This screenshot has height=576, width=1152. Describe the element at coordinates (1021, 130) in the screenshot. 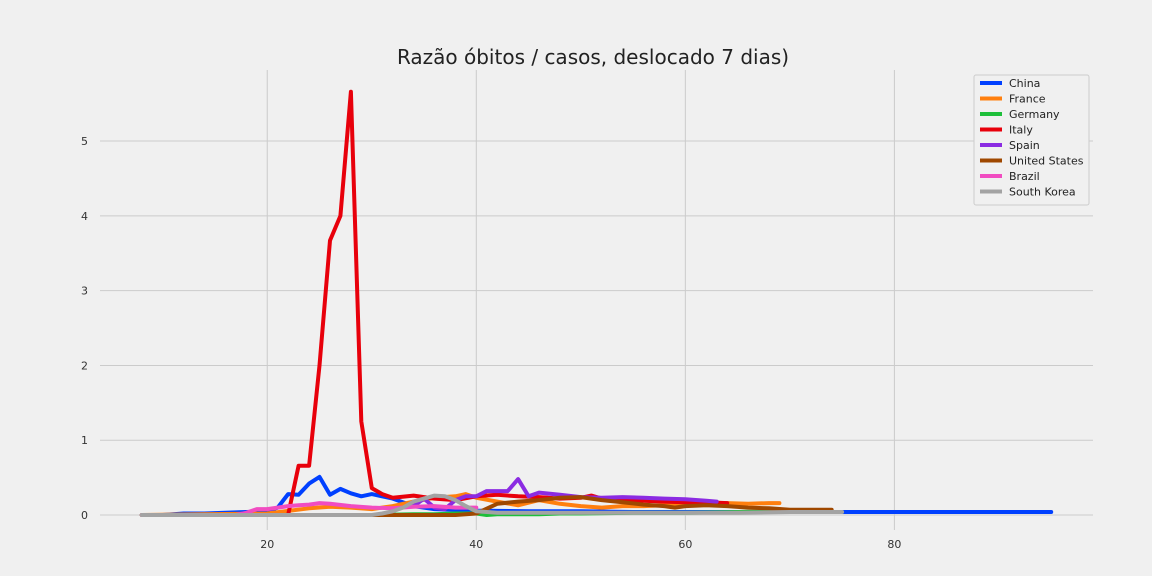

I see `legend-label-italy: Italy` at that location.